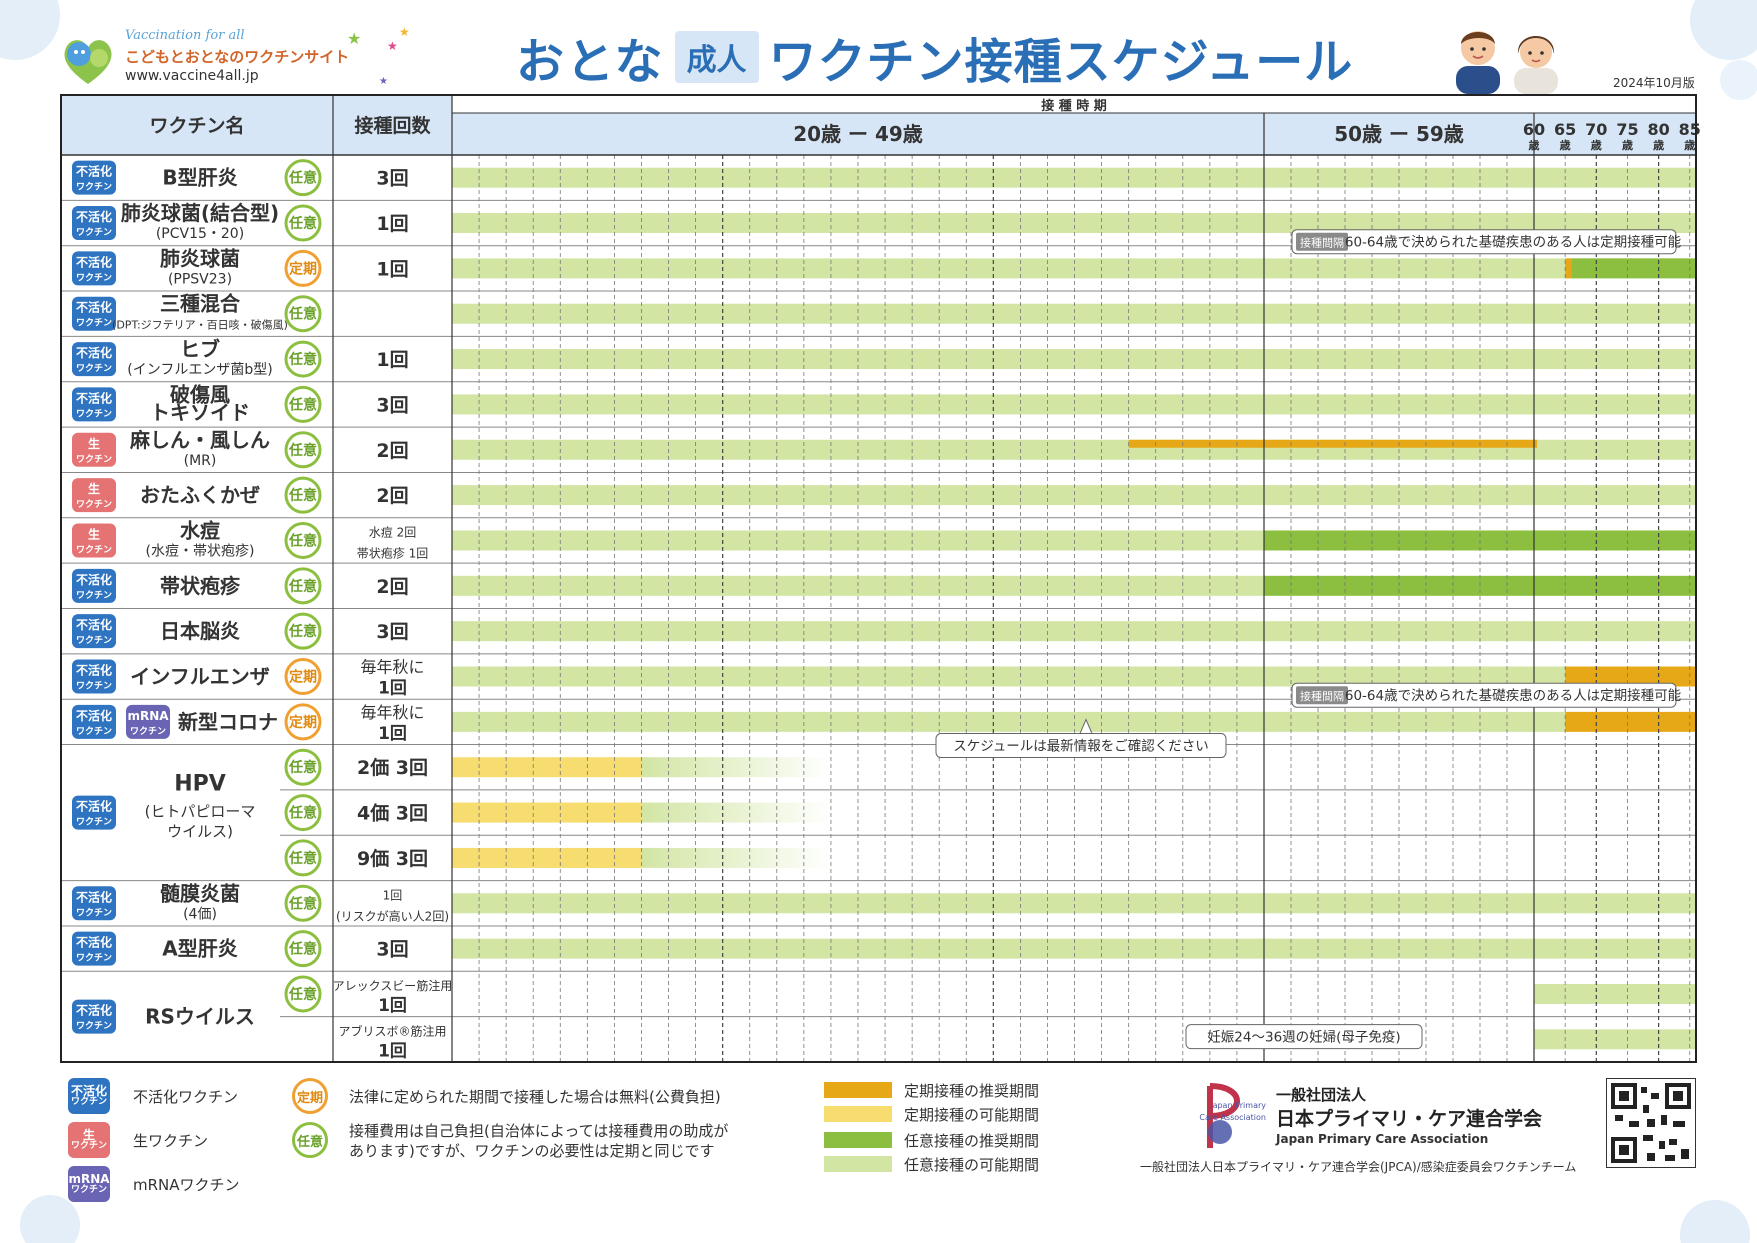 The height and width of the screenshot is (1243, 1757). Describe the element at coordinates (310, 1140) in the screenshot. I see `legend-nini-circle: 任意` at that location.